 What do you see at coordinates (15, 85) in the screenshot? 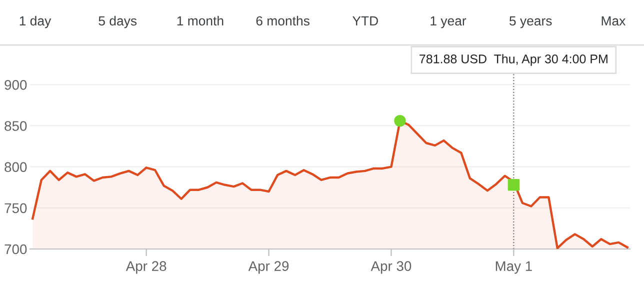
I see `y-tick-label: 900` at bounding box center [15, 85].